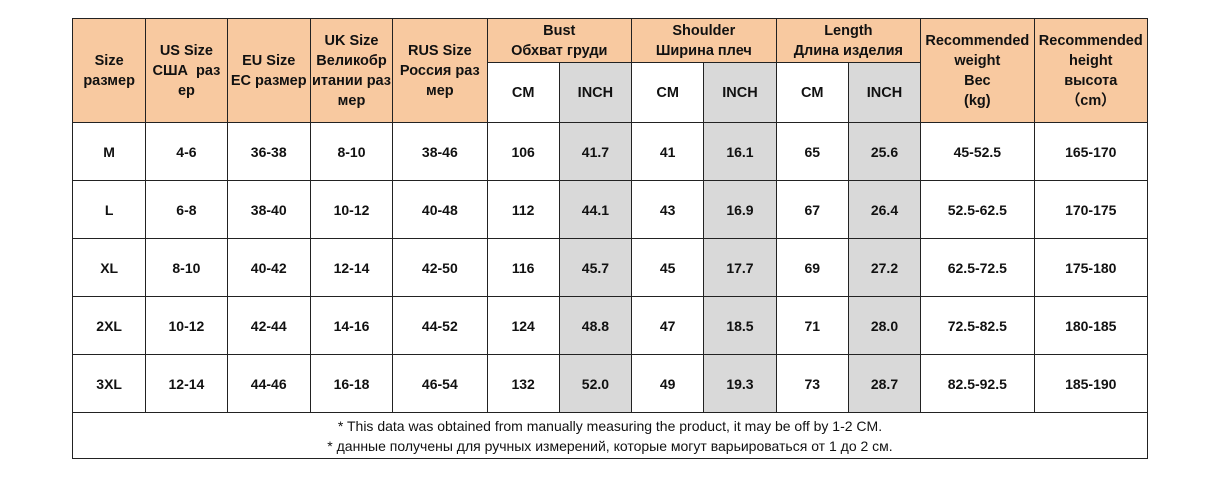  I want to click on cell-shoulder-cm: 45, so click(668, 267).